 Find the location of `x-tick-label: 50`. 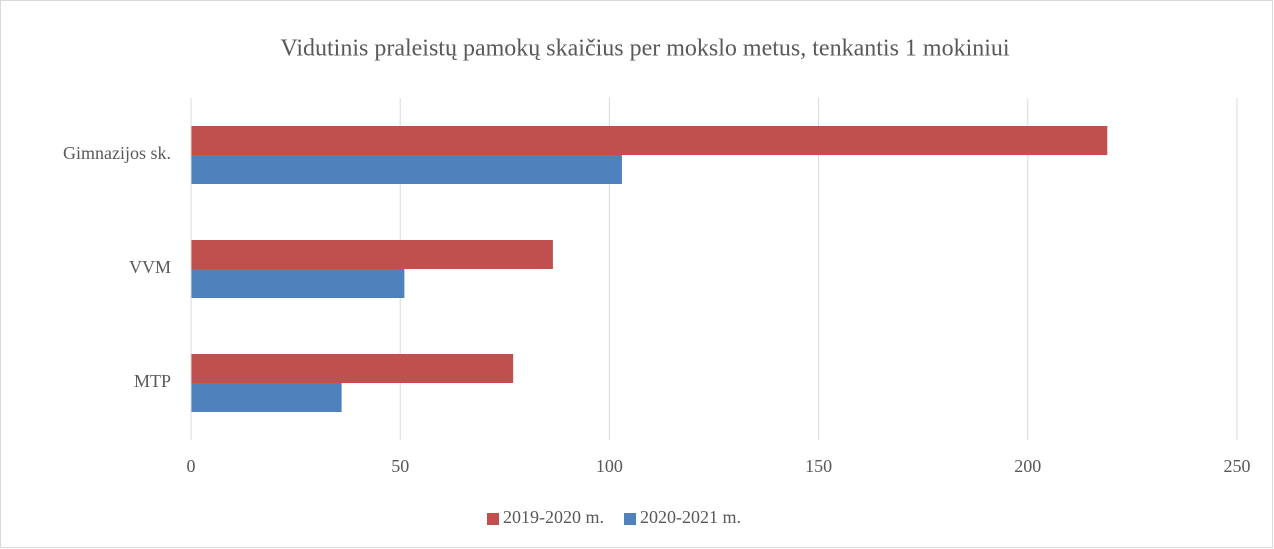

x-tick-label: 50 is located at coordinates (400, 466).